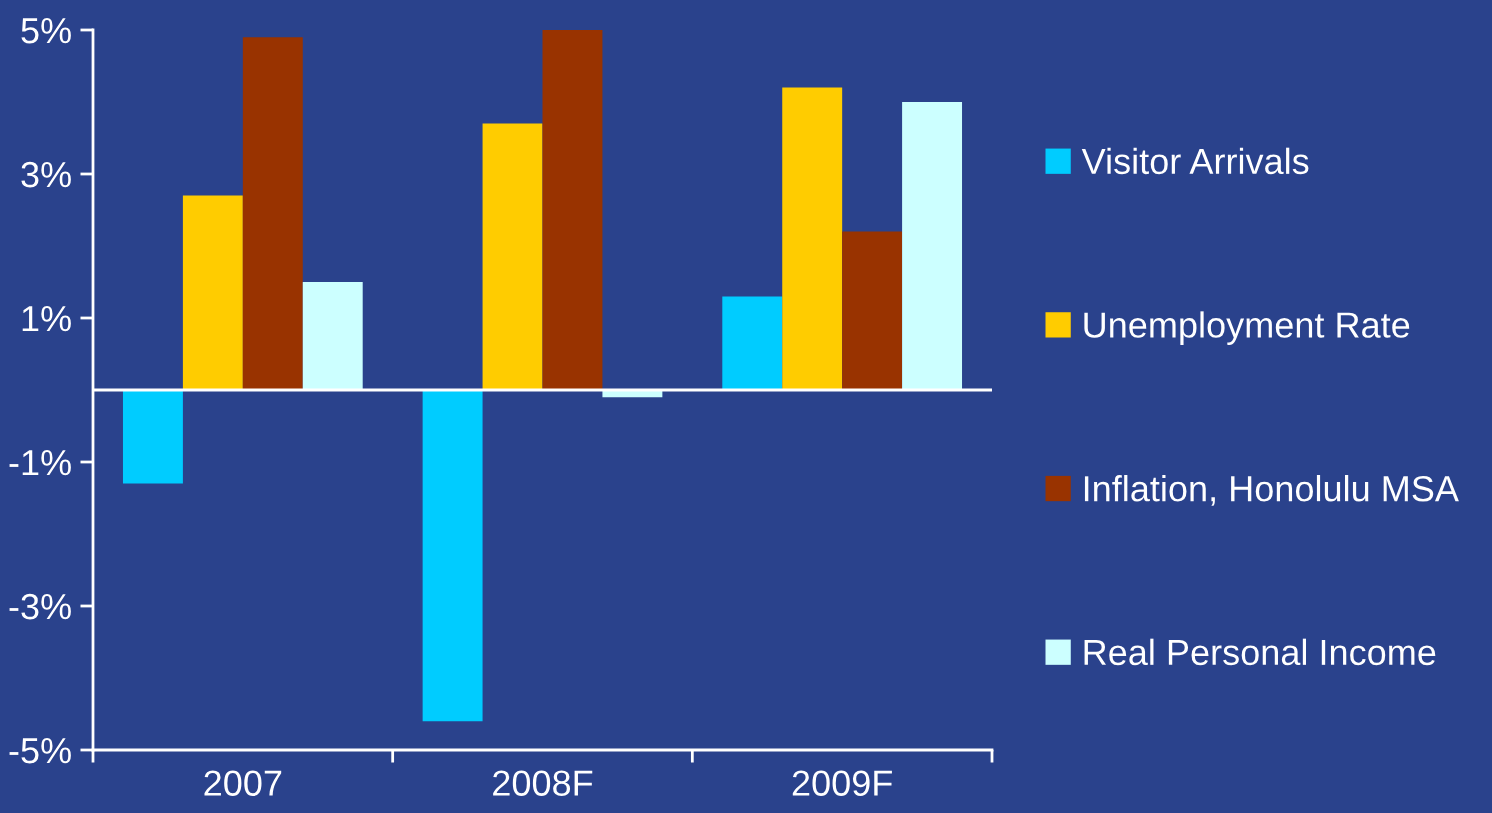 This screenshot has height=813, width=1492. Describe the element at coordinates (46, 319) in the screenshot. I see `y-tick-label: 1%` at that location.